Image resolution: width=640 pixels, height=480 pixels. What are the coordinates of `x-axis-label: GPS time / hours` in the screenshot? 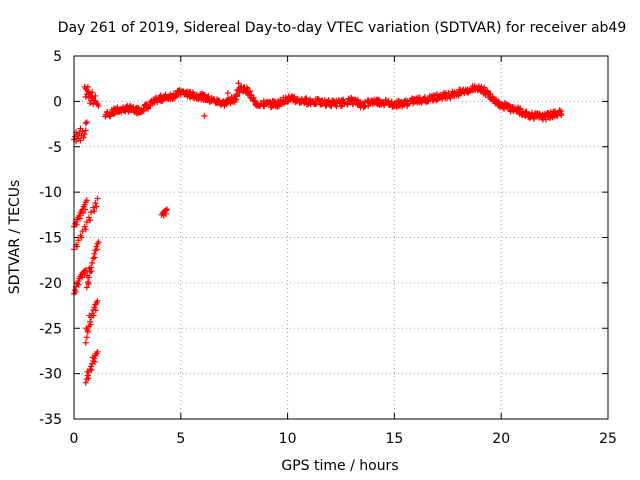 It's located at (339, 466).